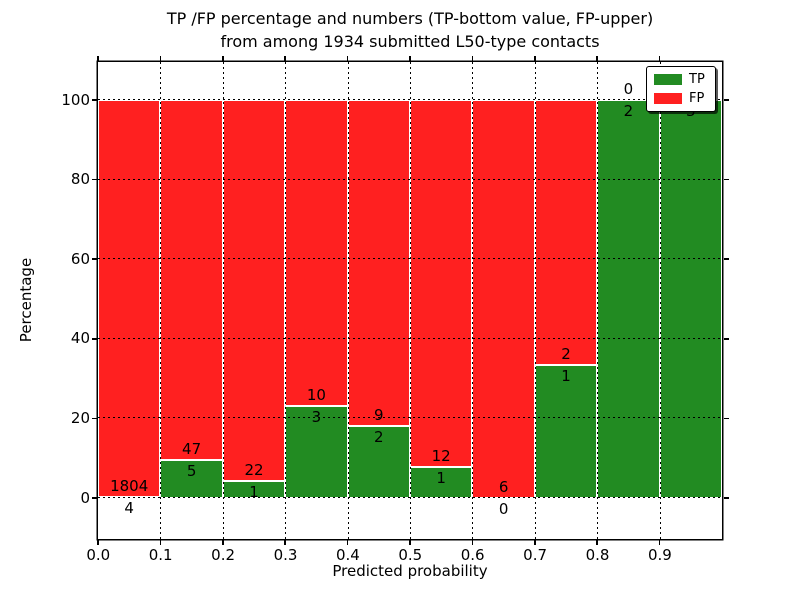  What do you see at coordinates (628, 89) in the screenshot?
I see `bar-count-label-fp: 0` at bounding box center [628, 89].